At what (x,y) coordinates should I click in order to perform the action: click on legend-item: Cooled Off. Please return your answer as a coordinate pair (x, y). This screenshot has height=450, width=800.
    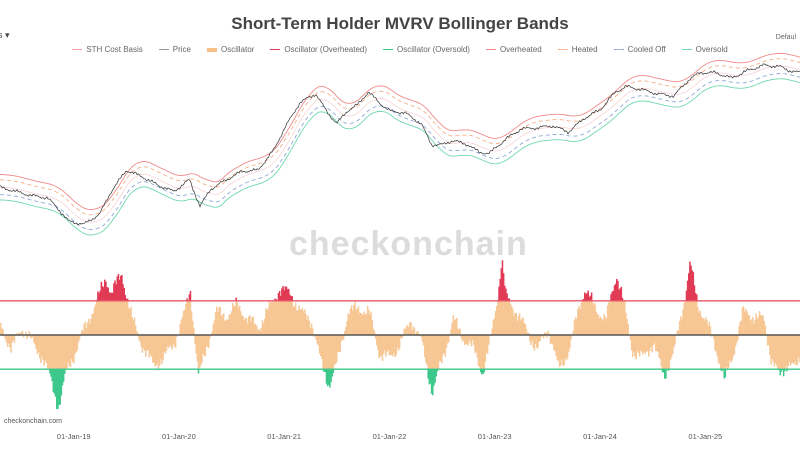
    Looking at the image, I should click on (639, 49).